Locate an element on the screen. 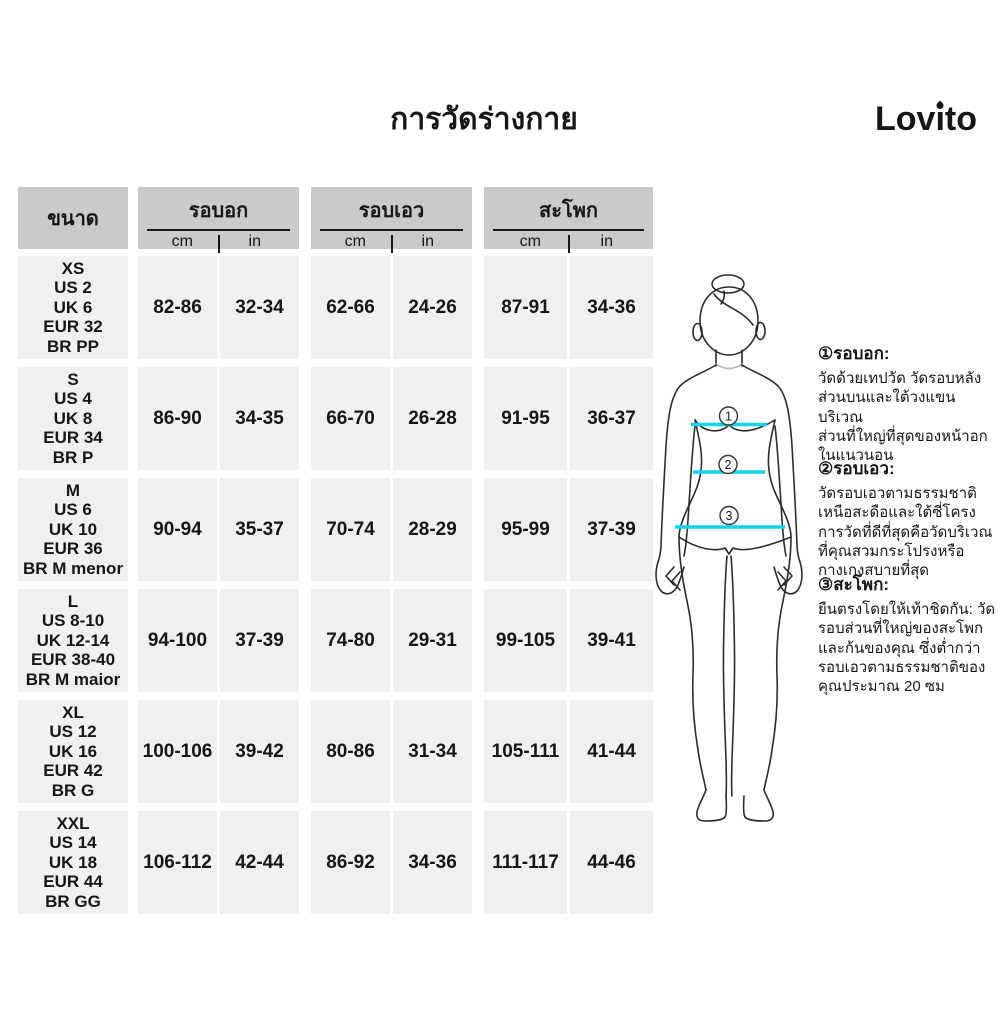 This screenshot has width=1000, height=1025. torso-right is located at coordinates (779, 478).